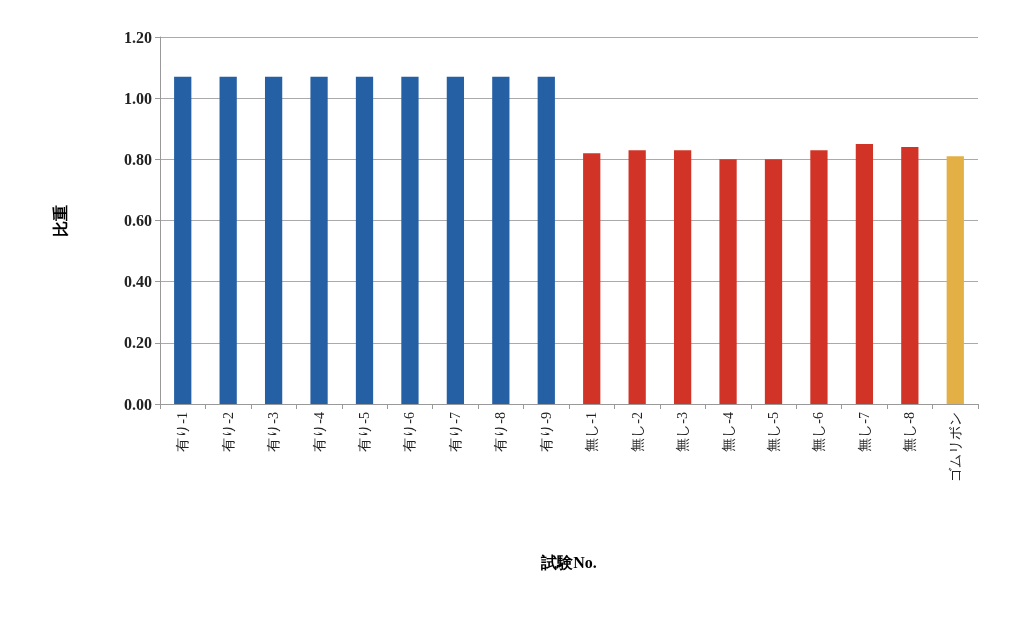 The width and height of the screenshot is (1018, 624). What do you see at coordinates (138, 98) in the screenshot?
I see `y-tick-label: 1.00` at bounding box center [138, 98].